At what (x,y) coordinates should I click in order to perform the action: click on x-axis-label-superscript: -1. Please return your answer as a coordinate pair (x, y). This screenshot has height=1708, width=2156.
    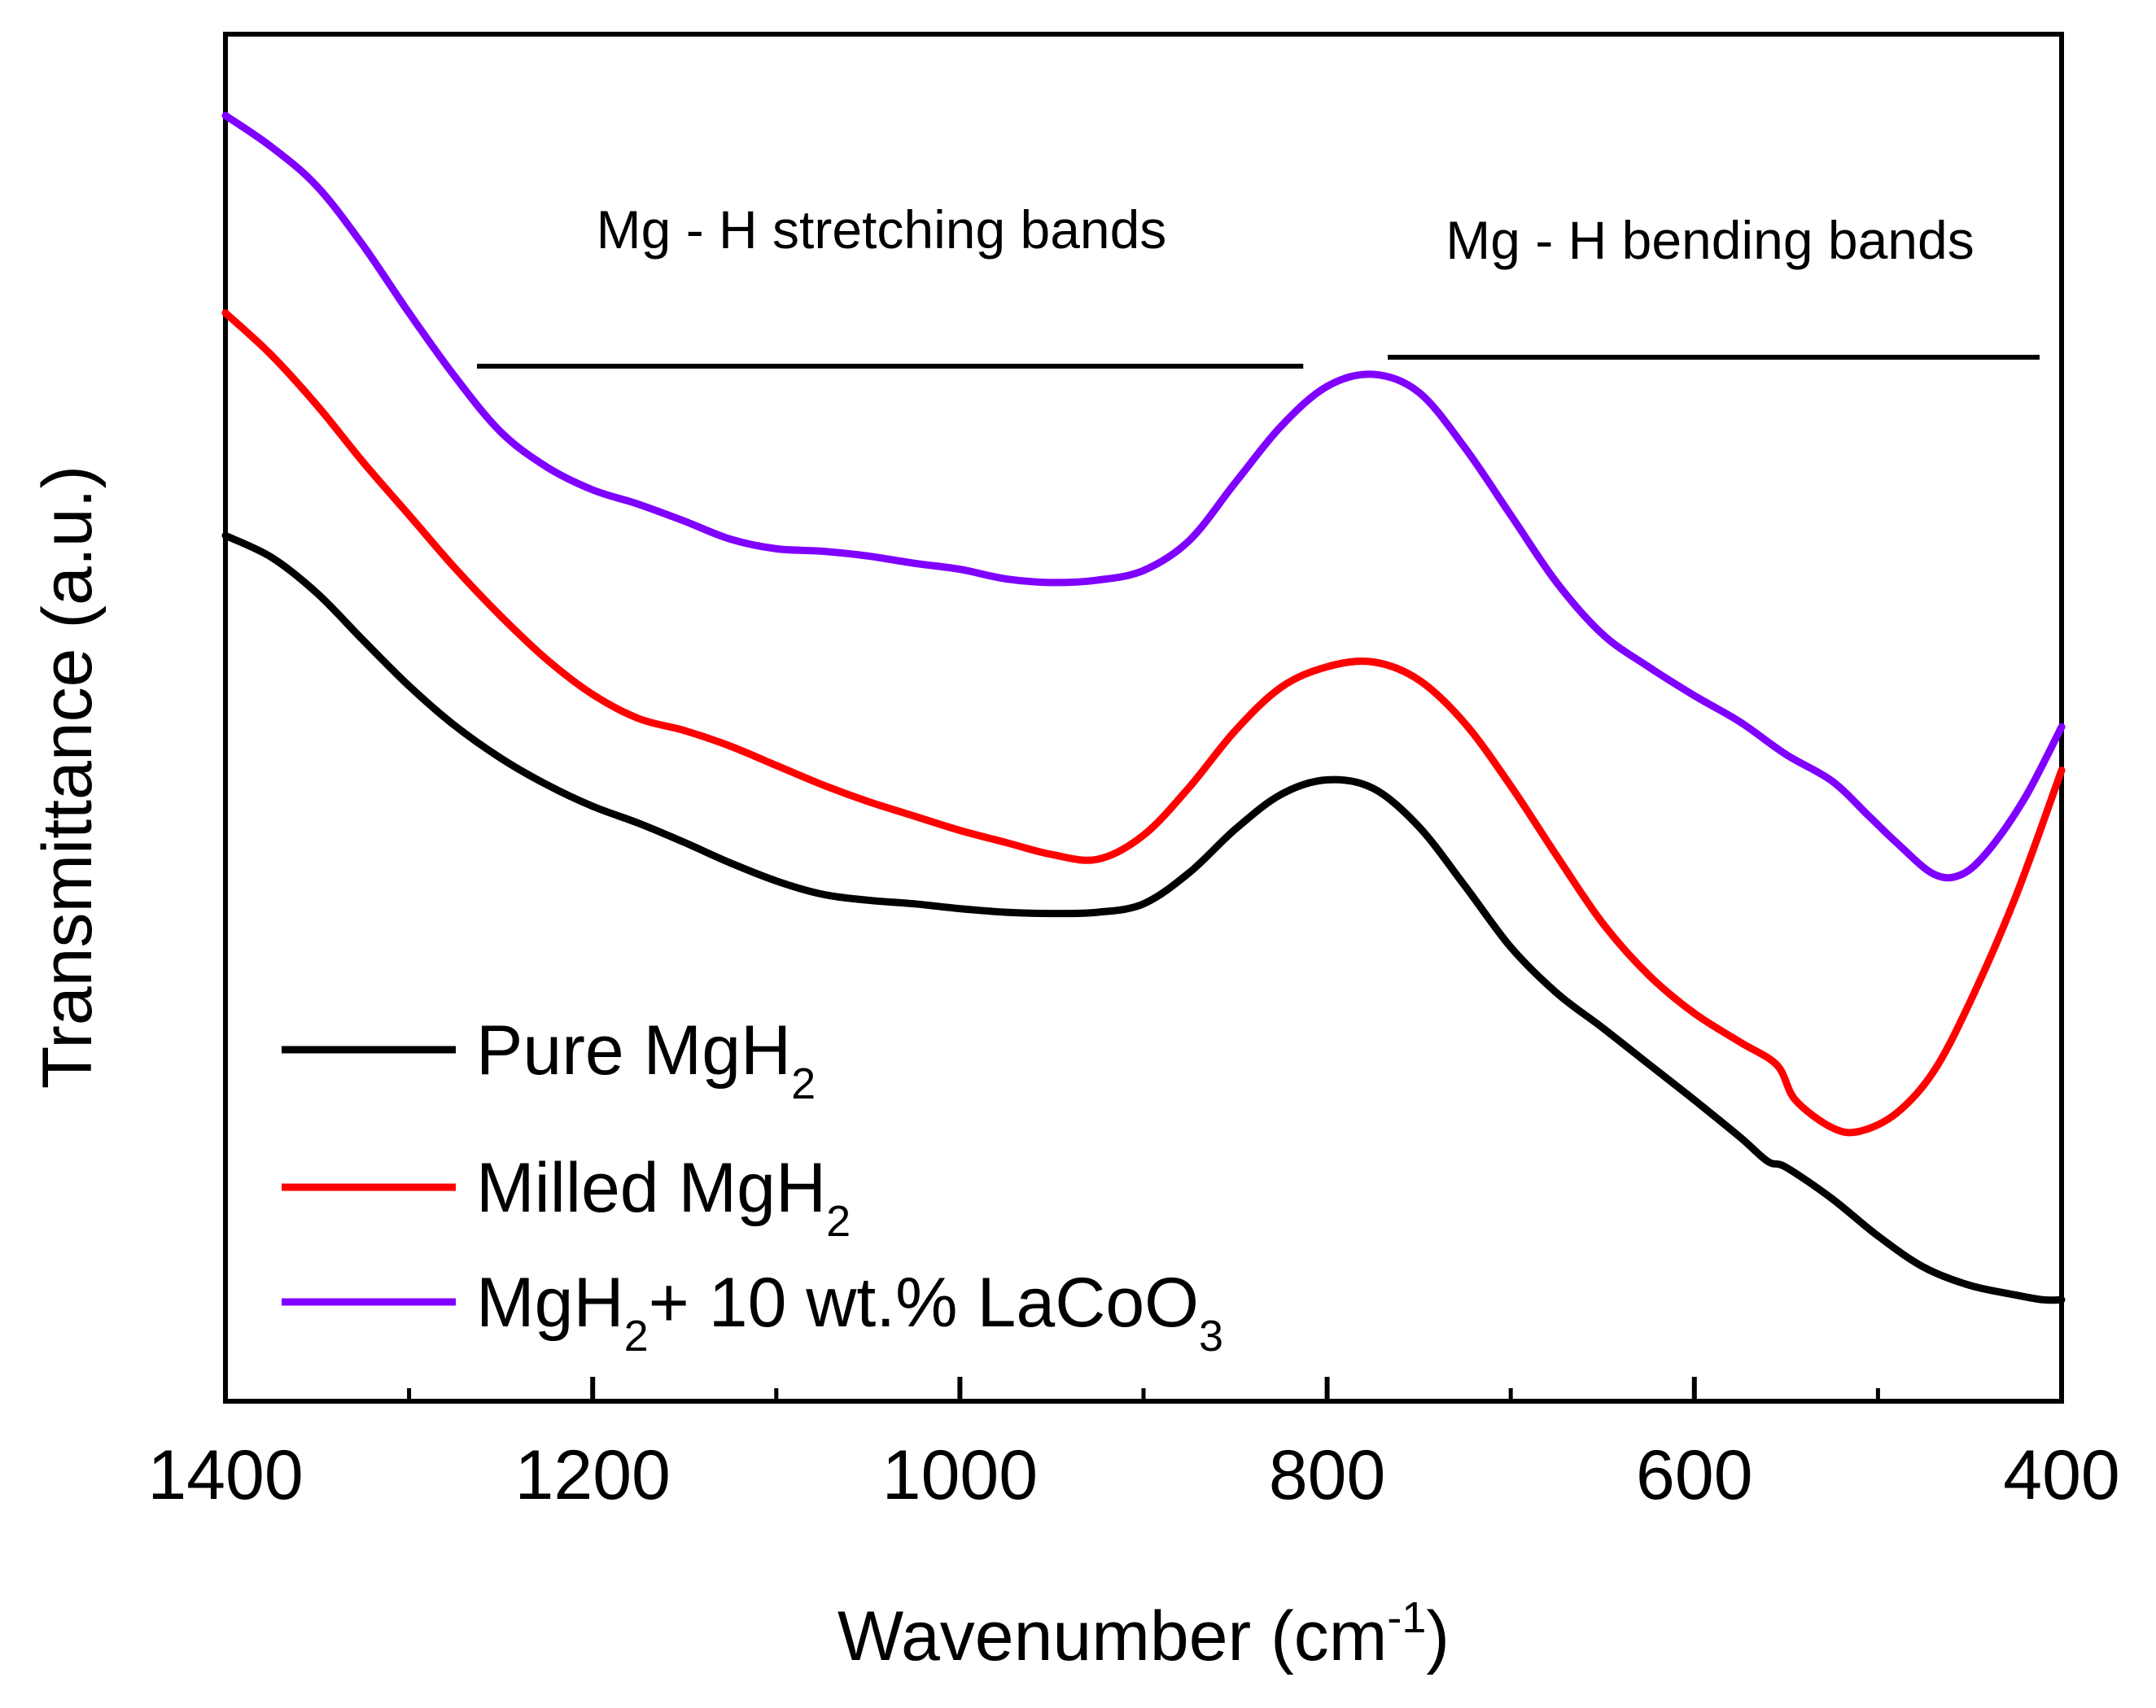
    Looking at the image, I should click on (1406, 1617).